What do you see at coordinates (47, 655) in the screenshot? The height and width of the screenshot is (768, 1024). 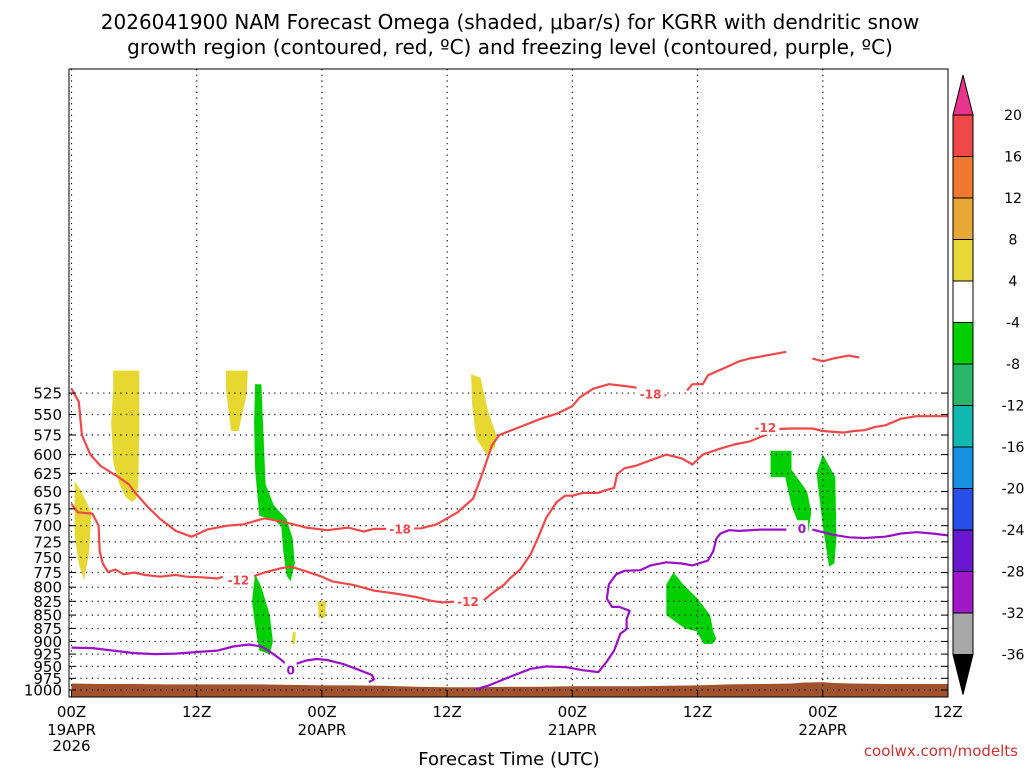 I see `y-tick-label-925: 925` at bounding box center [47, 655].